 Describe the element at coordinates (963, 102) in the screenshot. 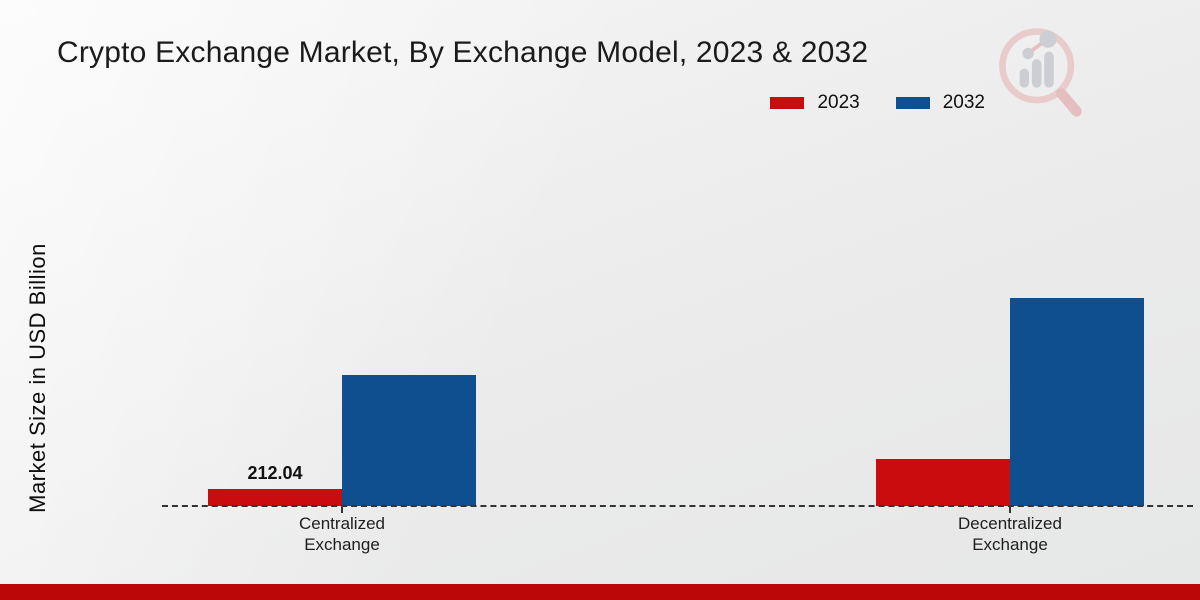

I see `legend-label-2032: 2032` at that location.